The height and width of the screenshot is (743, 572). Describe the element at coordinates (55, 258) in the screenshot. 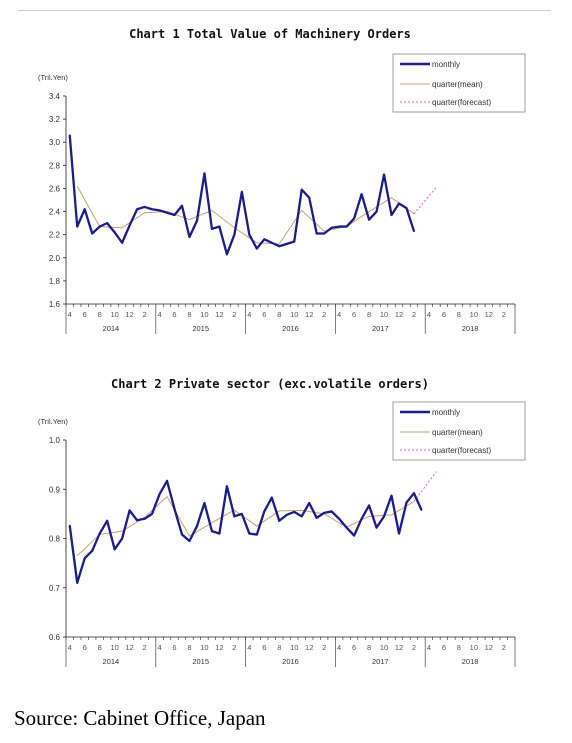

I see `chart-1-ytick-label: 2.0` at that location.